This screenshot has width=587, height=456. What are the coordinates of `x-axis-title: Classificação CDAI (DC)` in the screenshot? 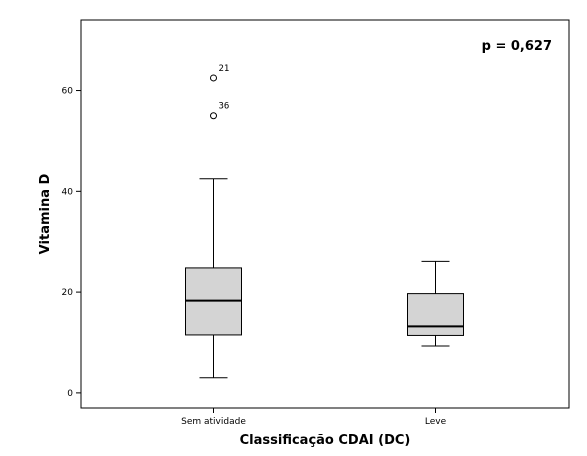 It's located at (325, 440).